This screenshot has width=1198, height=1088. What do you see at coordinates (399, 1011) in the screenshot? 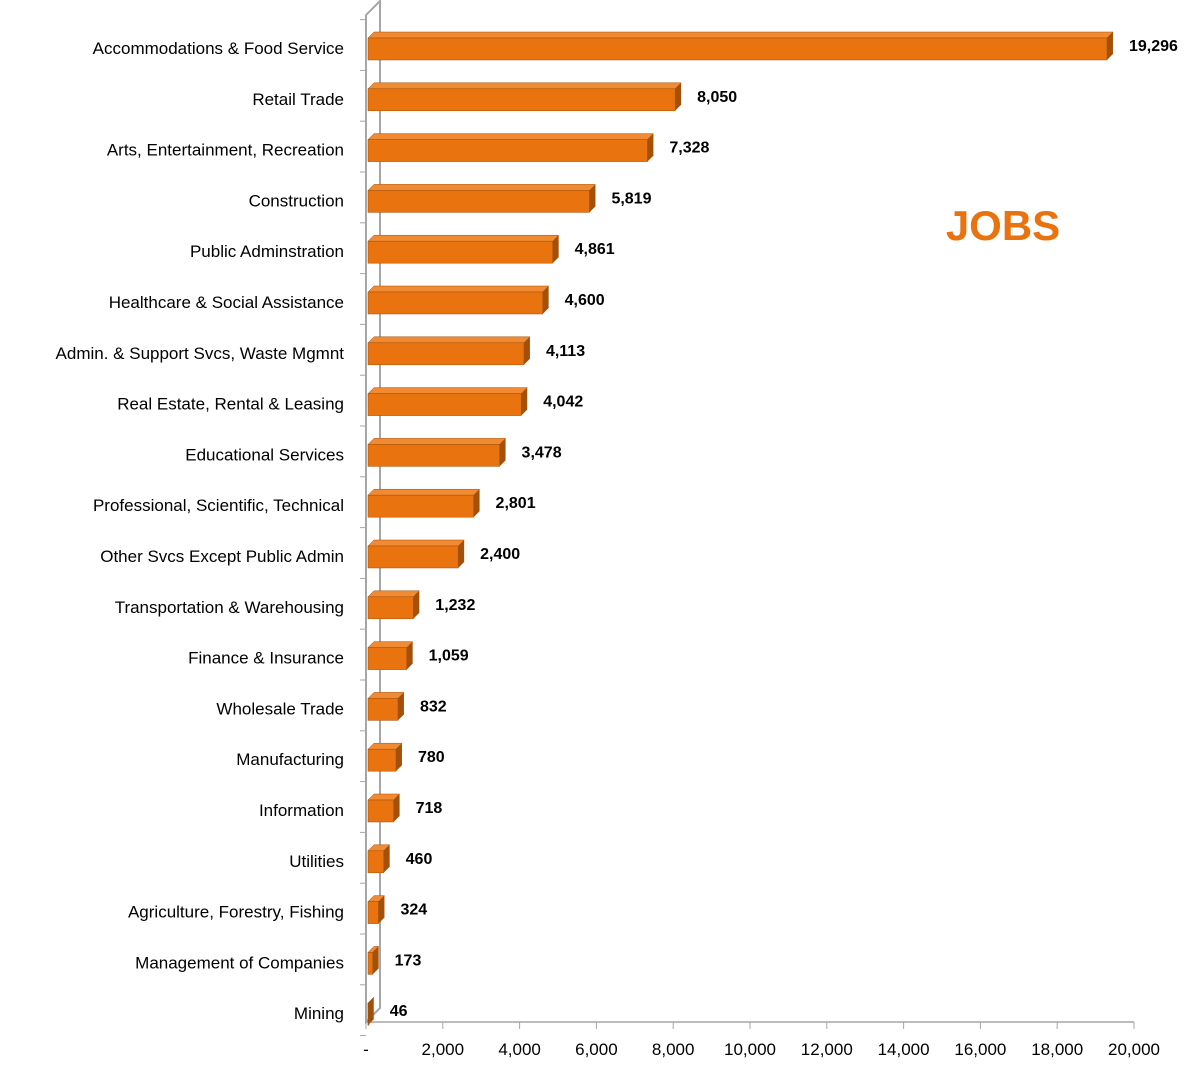
I see `value-label: 46` at bounding box center [399, 1011].